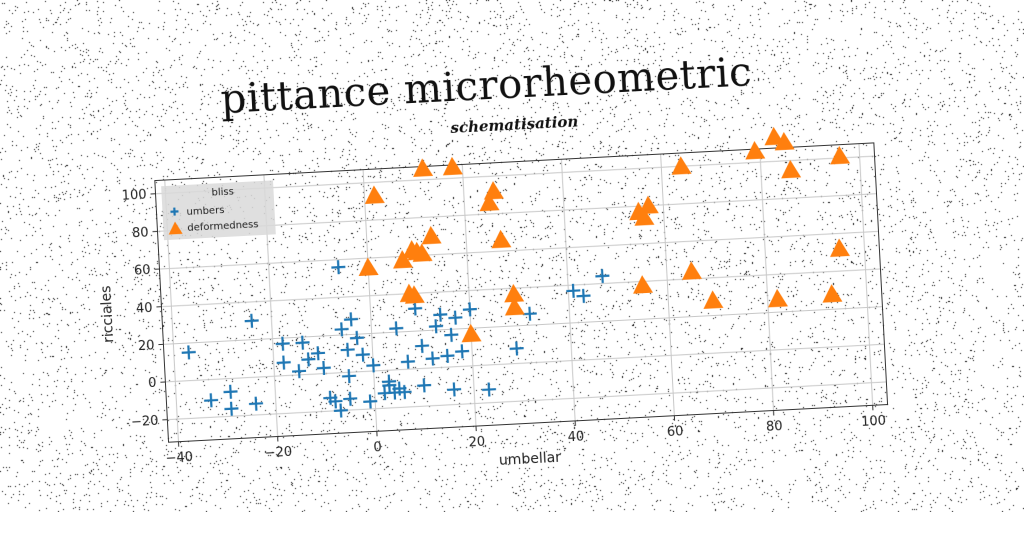 Image resolution: width=1024 pixels, height=538 pixels. Describe the element at coordinates (278, 453) in the screenshot. I see `x-tick-label: −20` at that location.